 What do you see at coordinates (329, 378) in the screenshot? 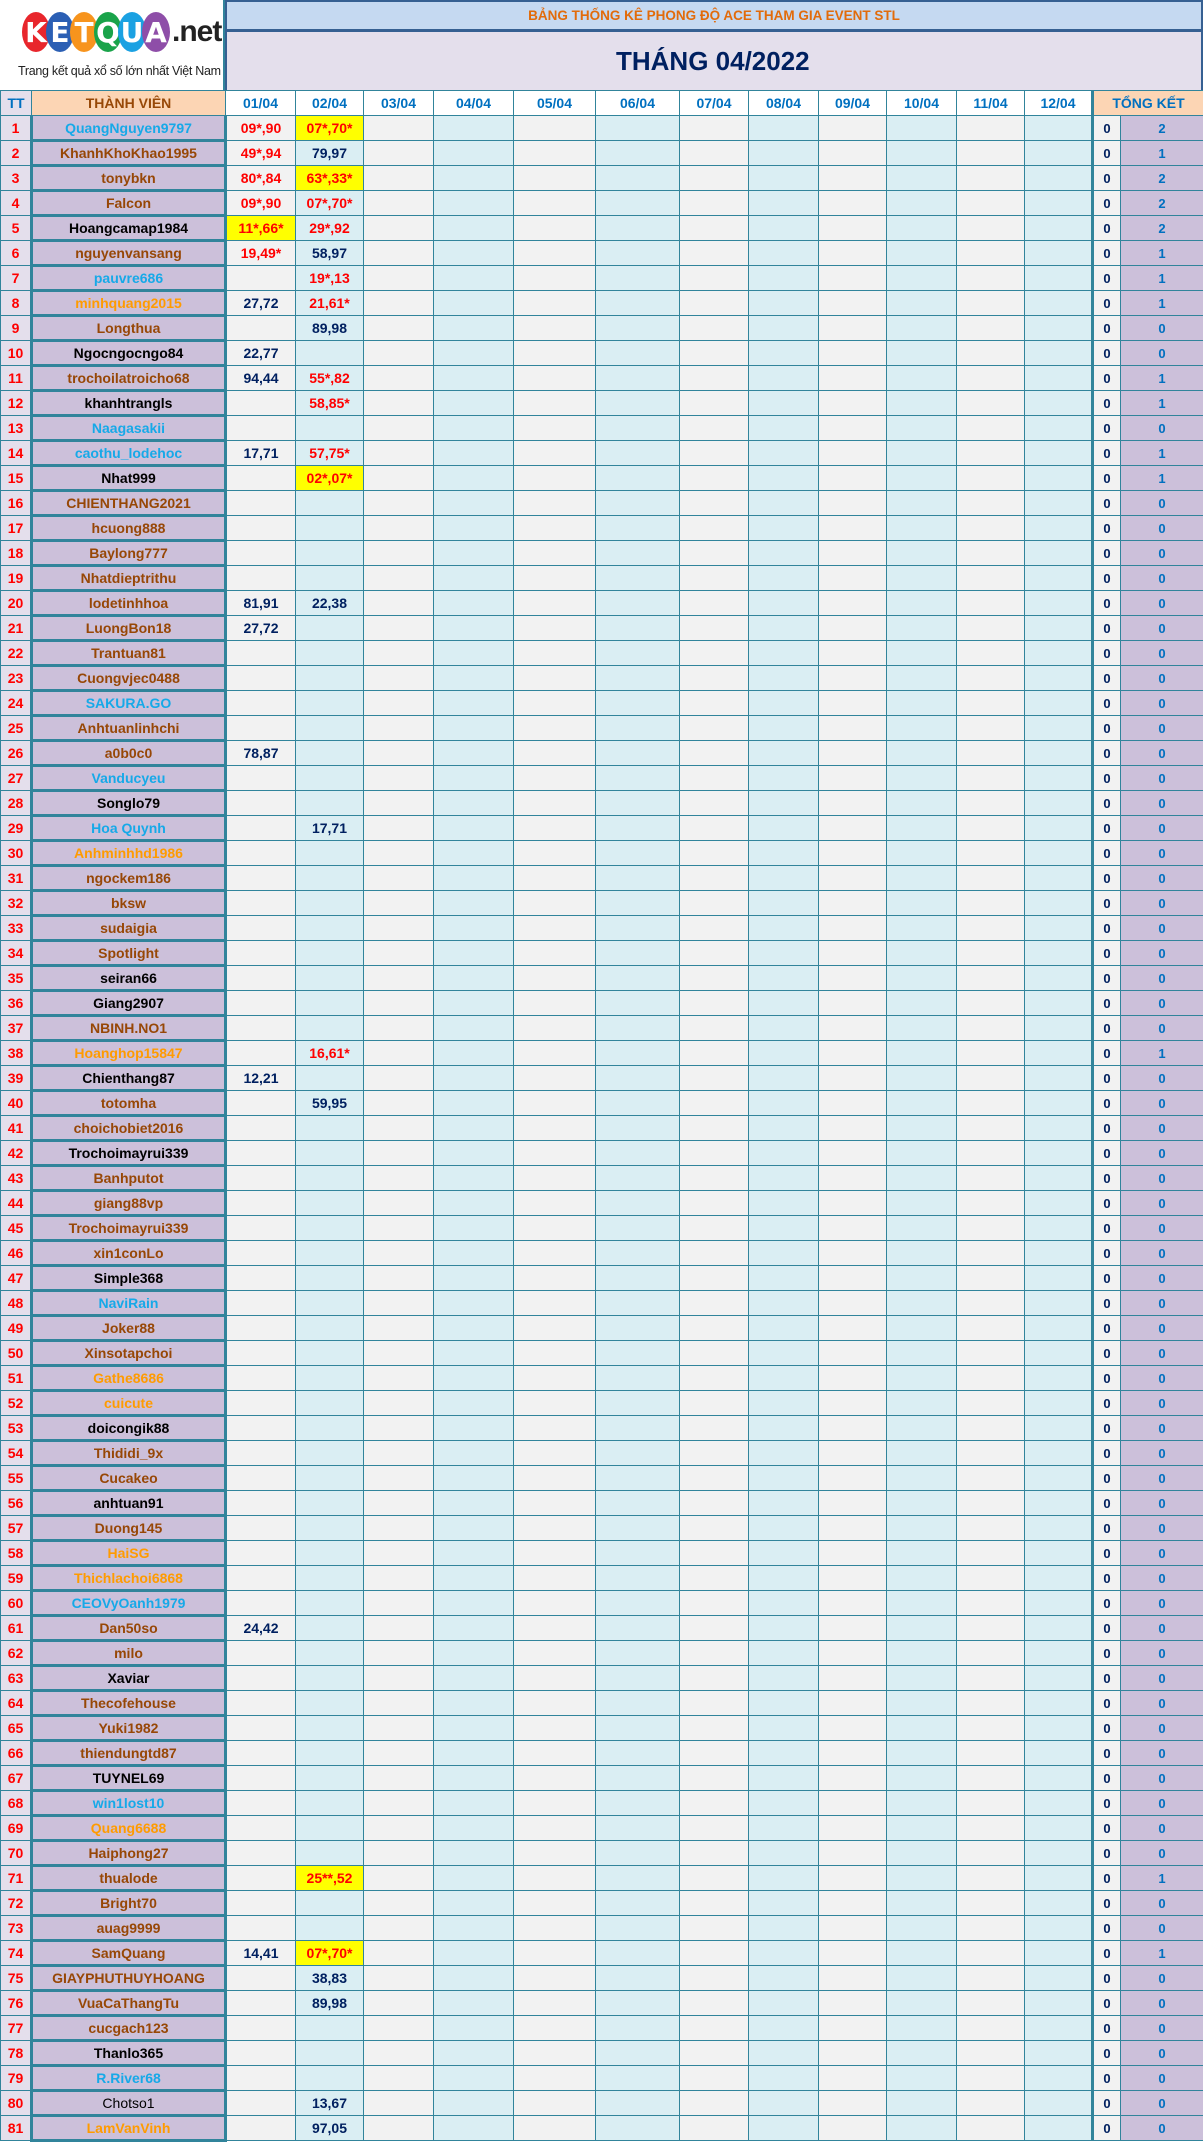
I see `day-result-cell: 55*,82` at bounding box center [329, 378].